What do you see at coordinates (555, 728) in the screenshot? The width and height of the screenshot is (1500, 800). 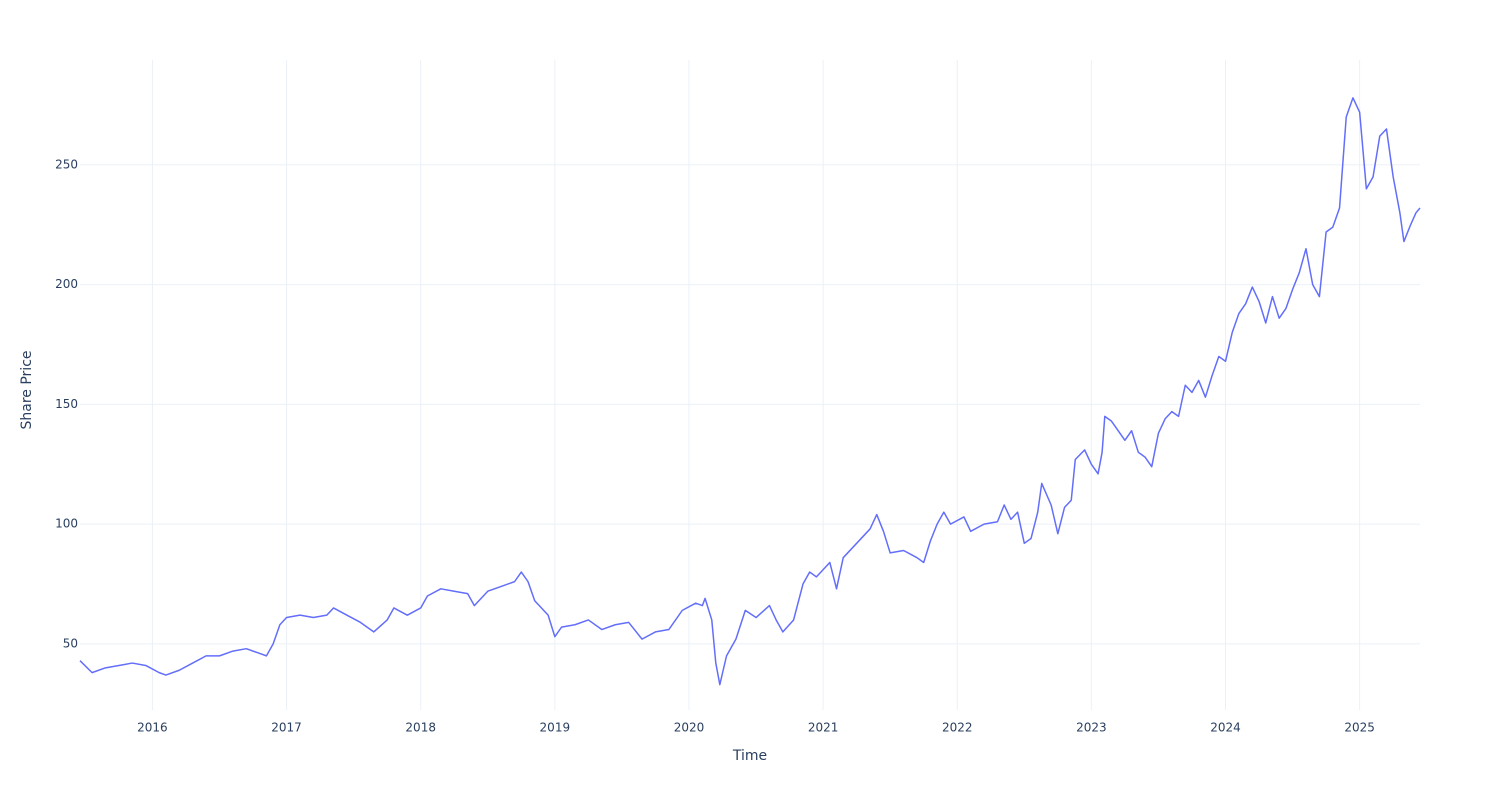 I see `x-tick-label: 2019` at bounding box center [555, 728].